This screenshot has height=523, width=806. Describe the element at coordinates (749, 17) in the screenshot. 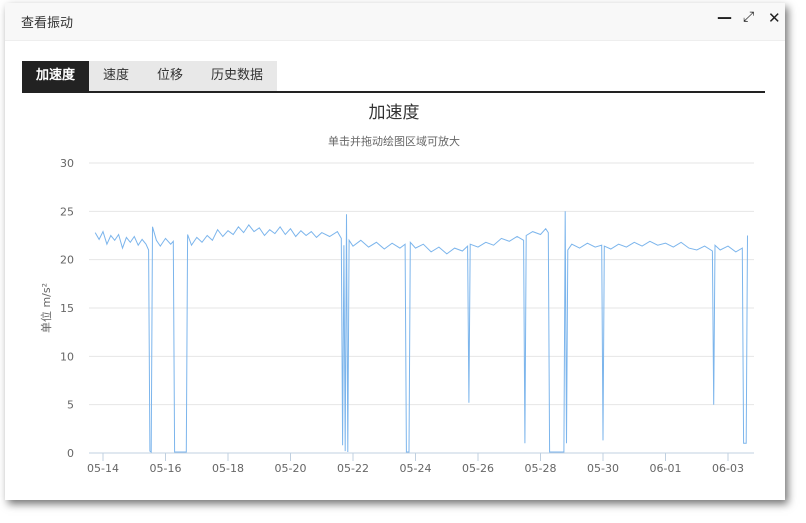

I see `maximize-icon: ⤢` at that location.